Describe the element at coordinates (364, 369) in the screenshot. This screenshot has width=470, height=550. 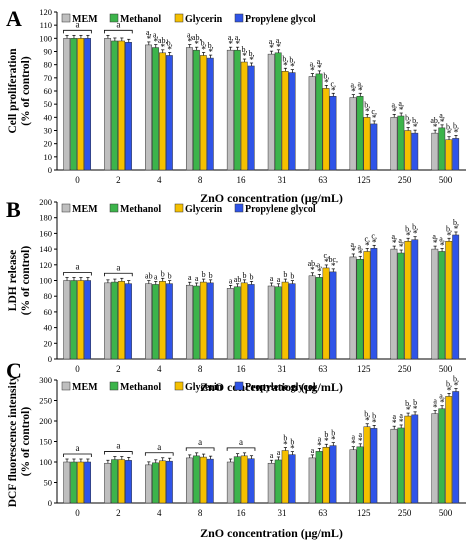
I see `x-tick-label: 125` at that location.